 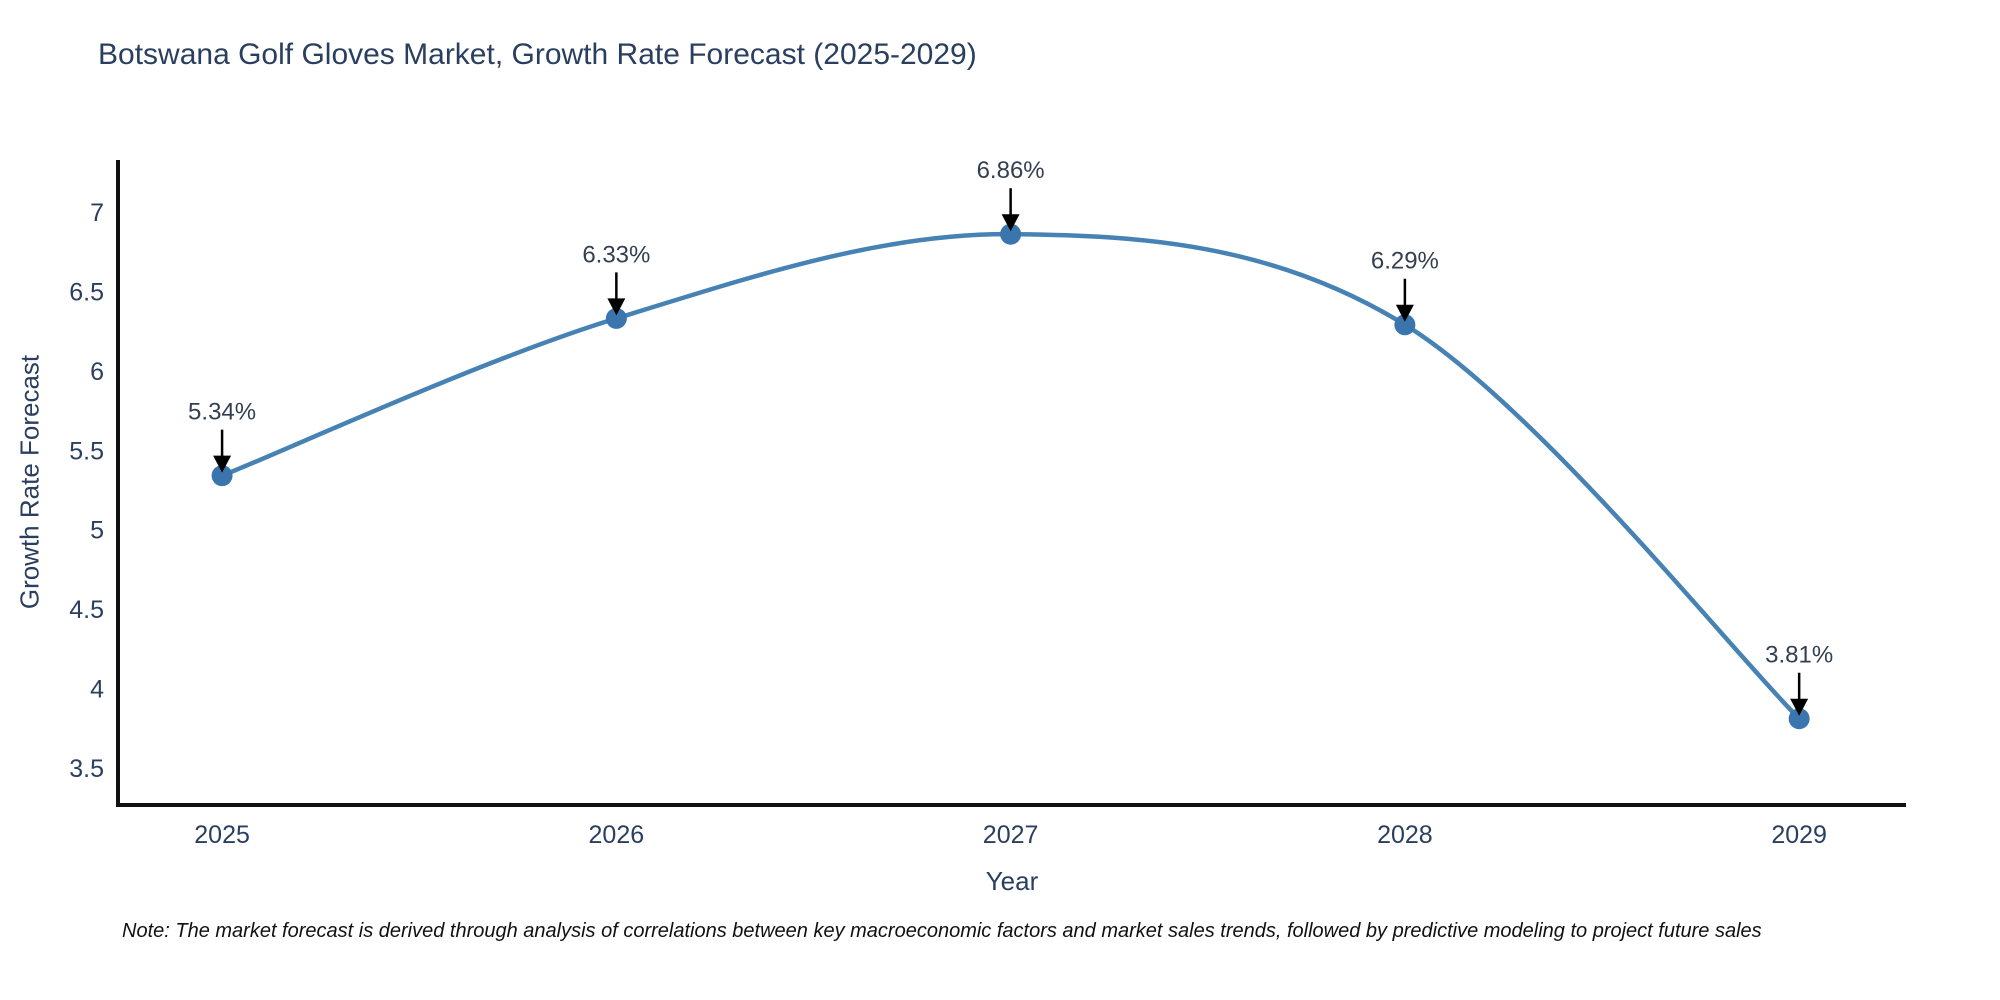 What do you see at coordinates (617, 835) in the screenshot?
I see `x-tick-label: 2026` at bounding box center [617, 835].